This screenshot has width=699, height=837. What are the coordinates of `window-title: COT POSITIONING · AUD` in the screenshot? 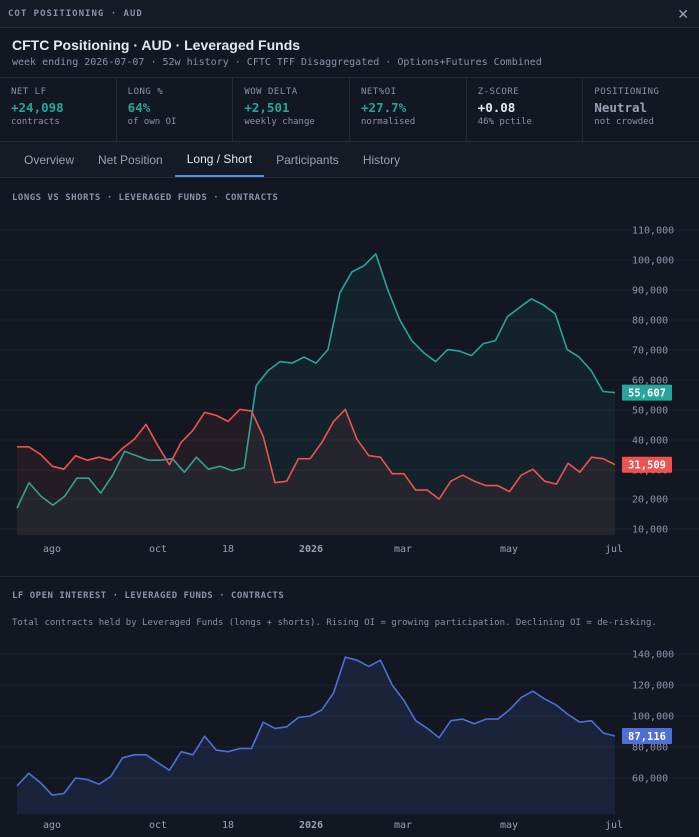 It's located at (75, 13).